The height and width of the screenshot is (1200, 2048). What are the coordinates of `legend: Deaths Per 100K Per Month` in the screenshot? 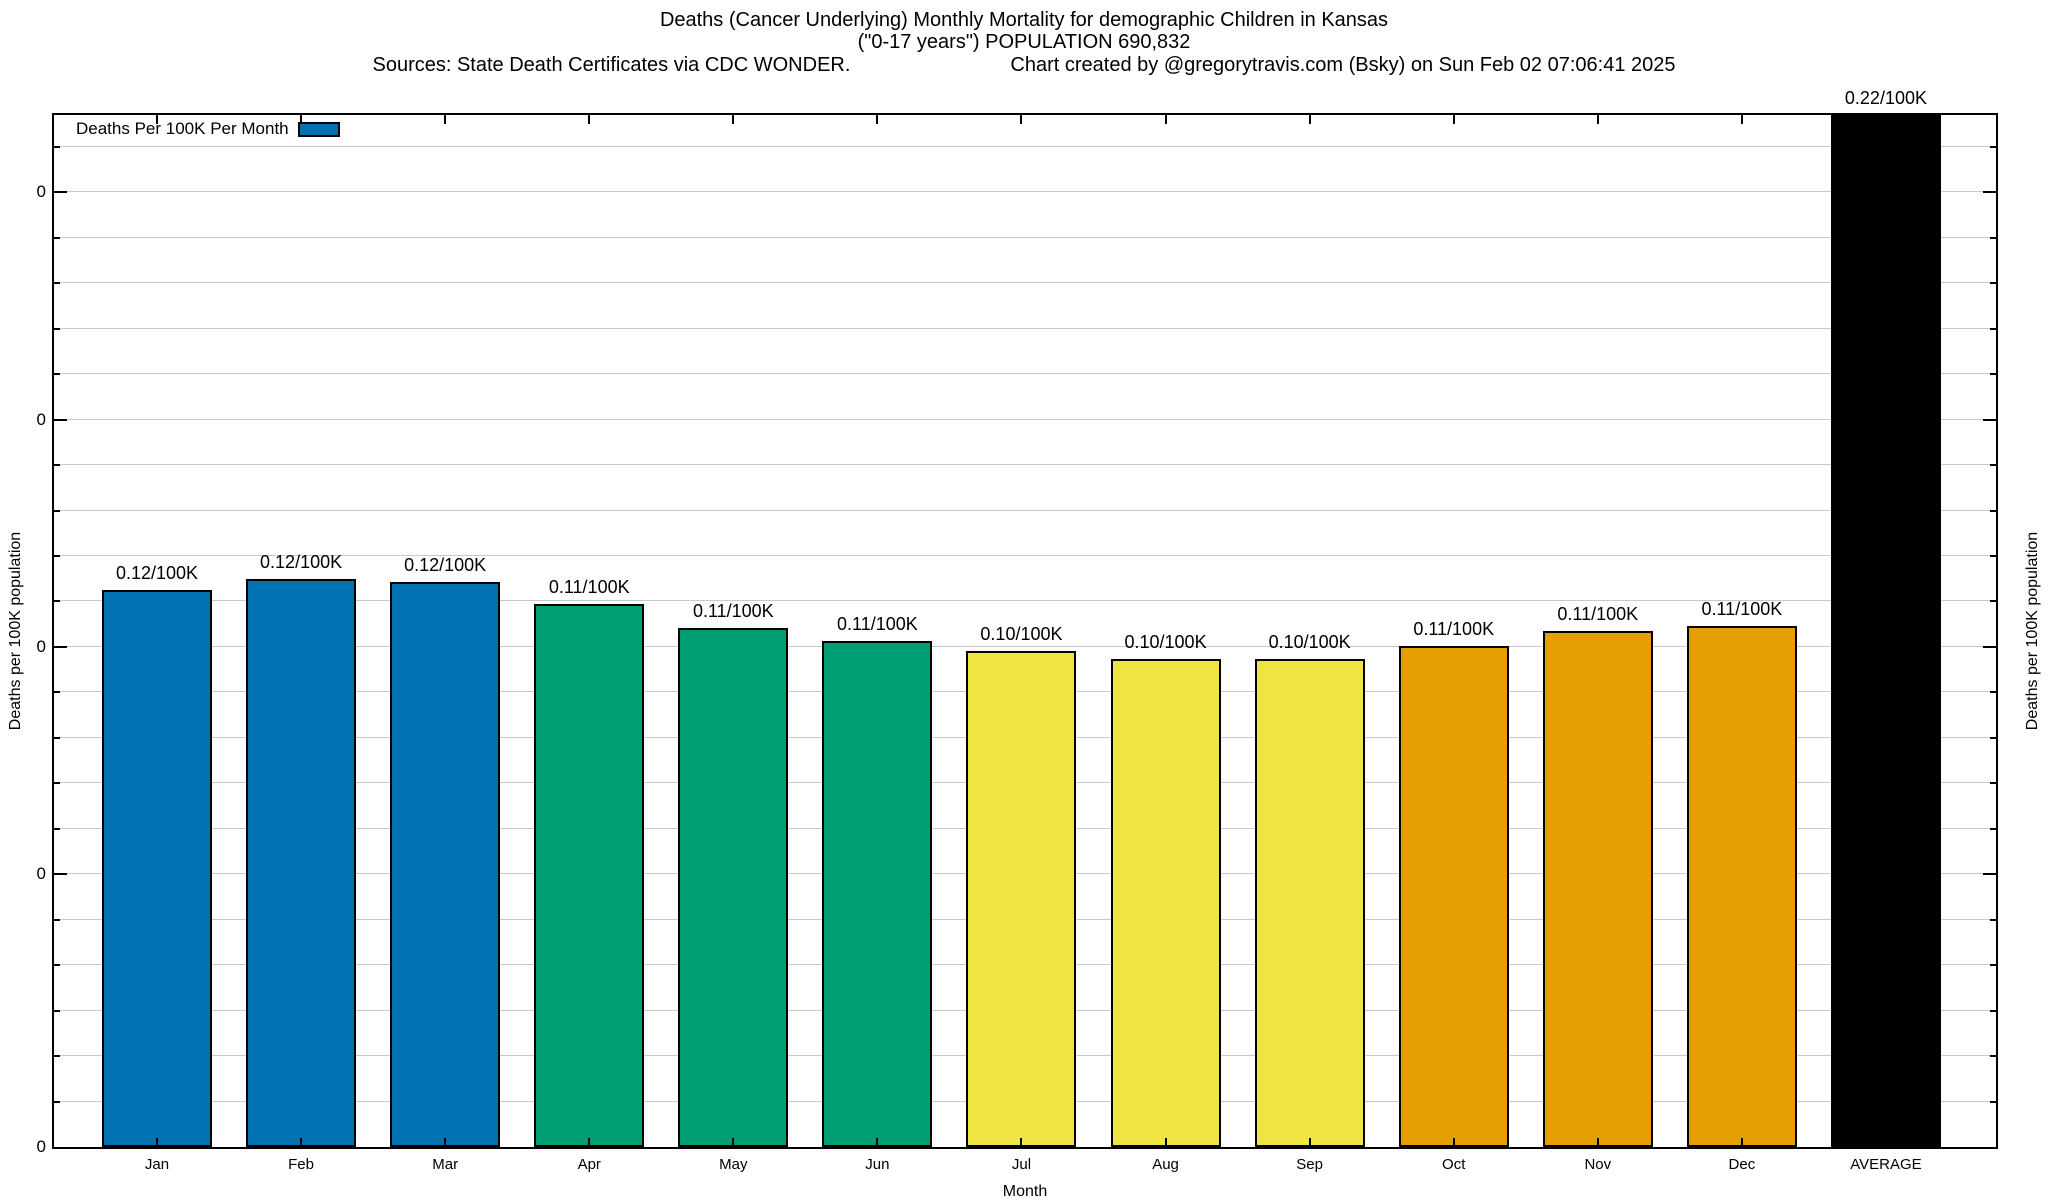 It's located at (208, 129).